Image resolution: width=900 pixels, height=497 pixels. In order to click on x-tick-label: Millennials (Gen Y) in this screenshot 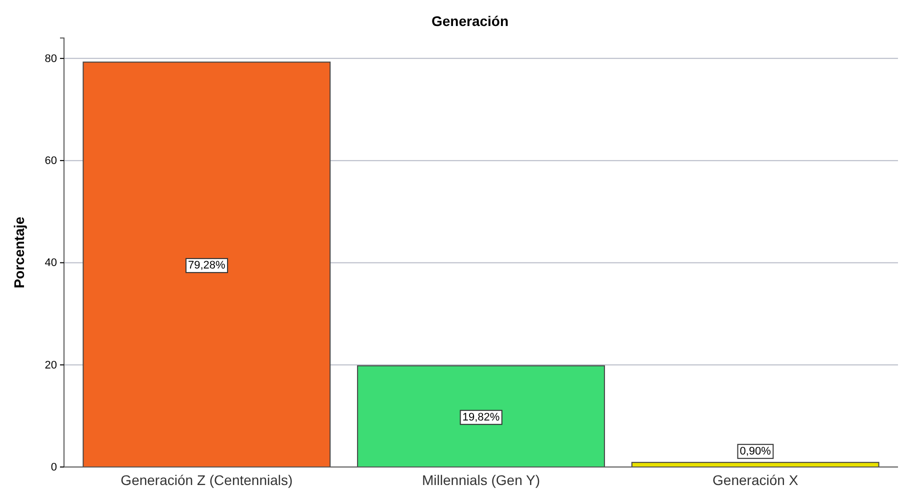, I will do `click(481, 480)`.